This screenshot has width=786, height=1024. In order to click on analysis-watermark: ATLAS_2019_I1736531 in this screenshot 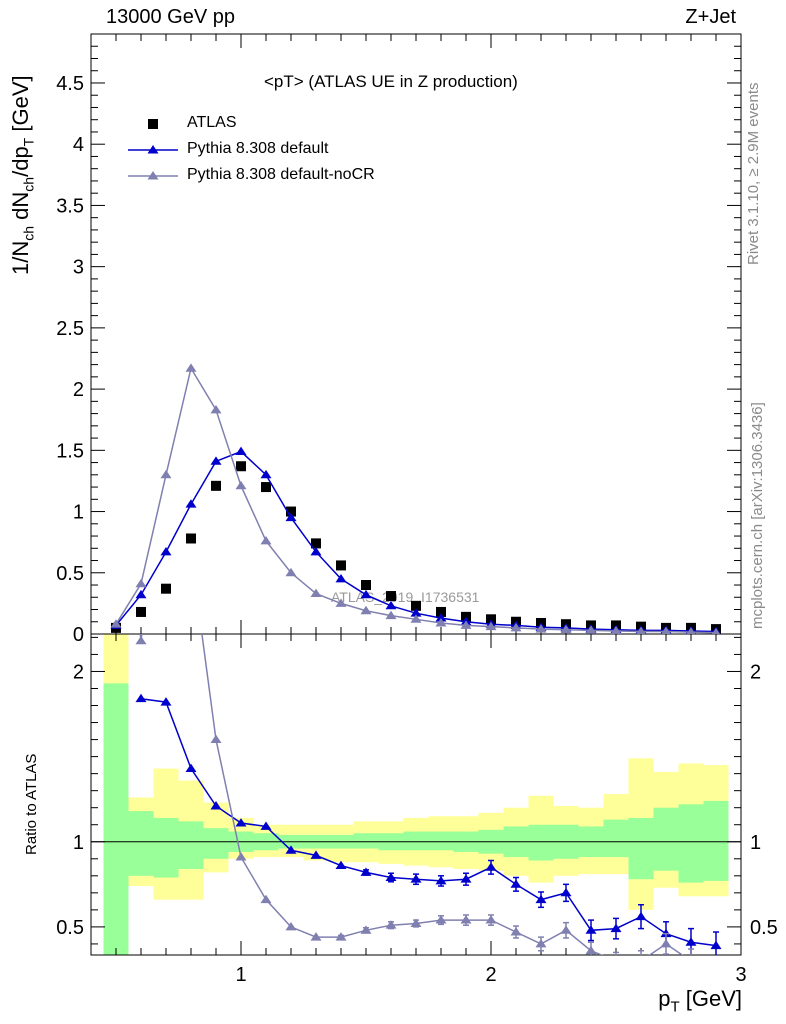, I will do `click(405, 597)`.